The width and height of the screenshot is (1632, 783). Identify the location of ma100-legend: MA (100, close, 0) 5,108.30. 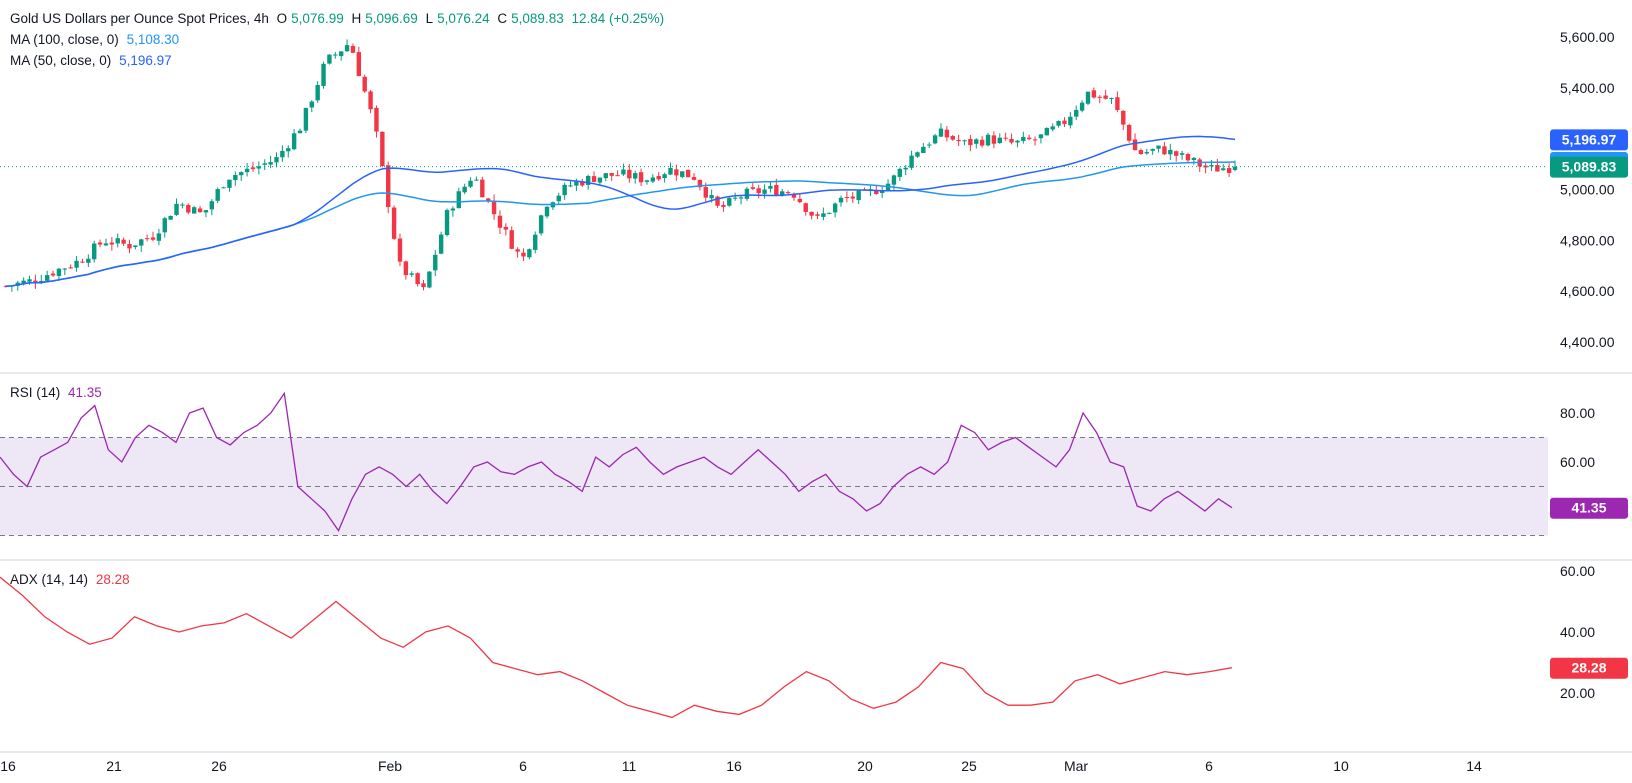
(96, 39).